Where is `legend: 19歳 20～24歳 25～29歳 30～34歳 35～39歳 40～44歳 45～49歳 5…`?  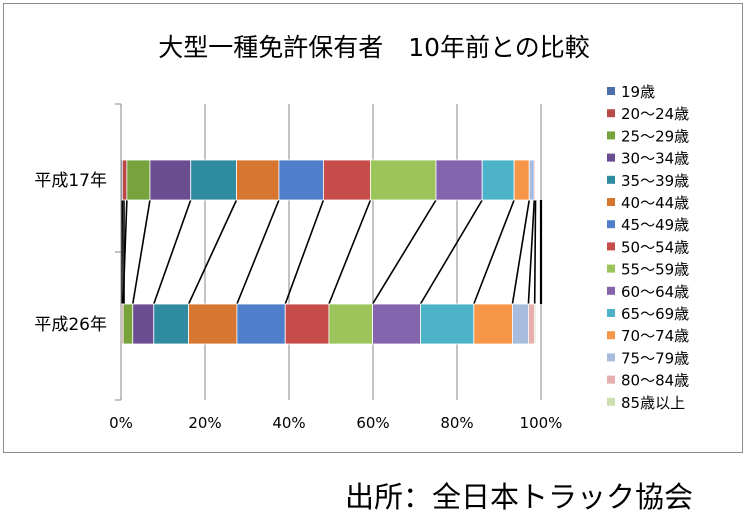 legend: 19歳 20～24歳 25～29歳 30～34歳 35～39歳 40～44歳 45～49歳 5… is located at coordinates (648, 247).